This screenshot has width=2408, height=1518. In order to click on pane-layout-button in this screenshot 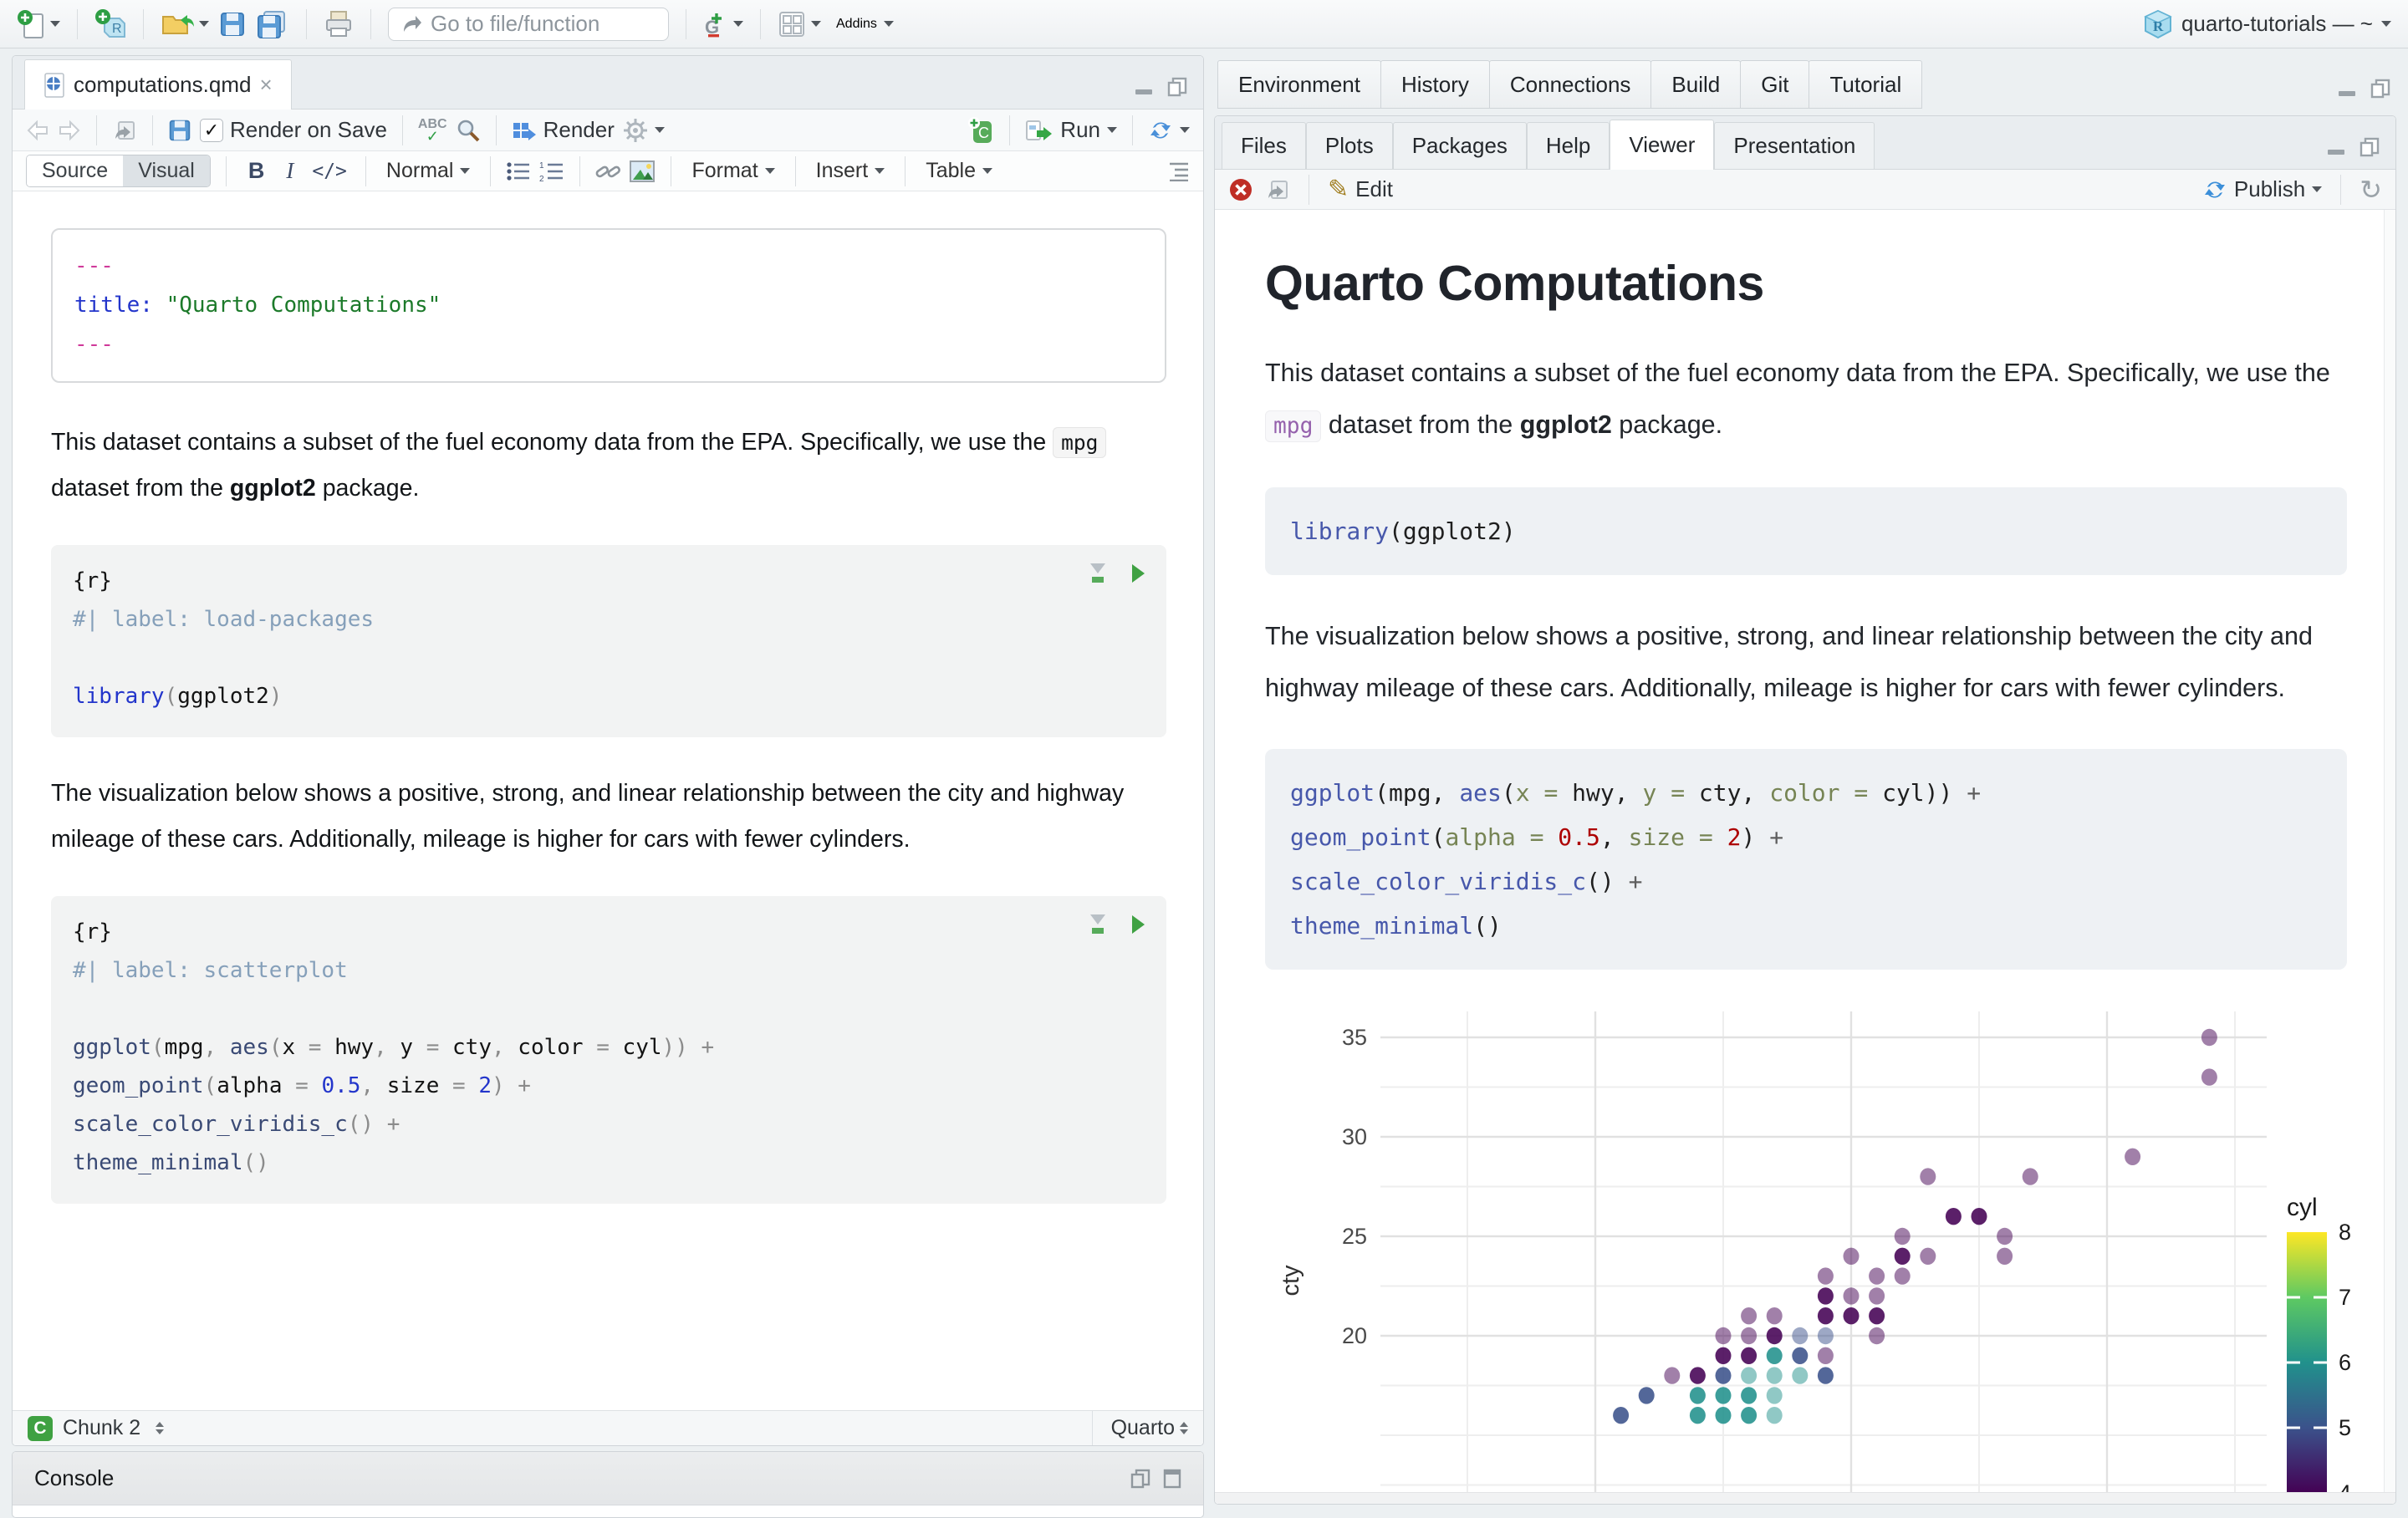, I will do `click(800, 24)`.